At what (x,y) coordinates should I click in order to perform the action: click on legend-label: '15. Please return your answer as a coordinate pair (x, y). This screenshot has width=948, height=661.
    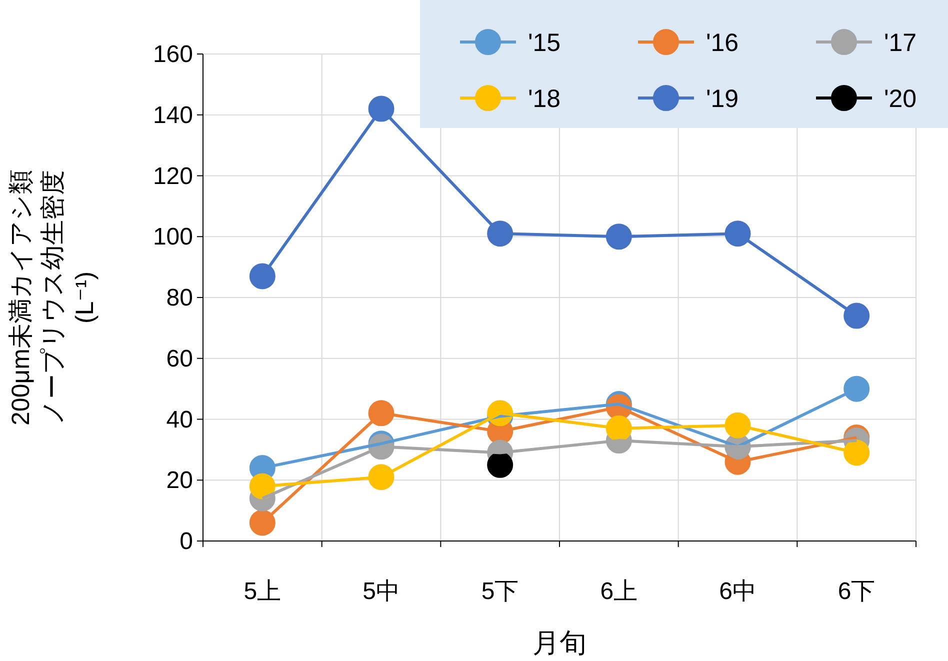
    Looking at the image, I should click on (544, 43).